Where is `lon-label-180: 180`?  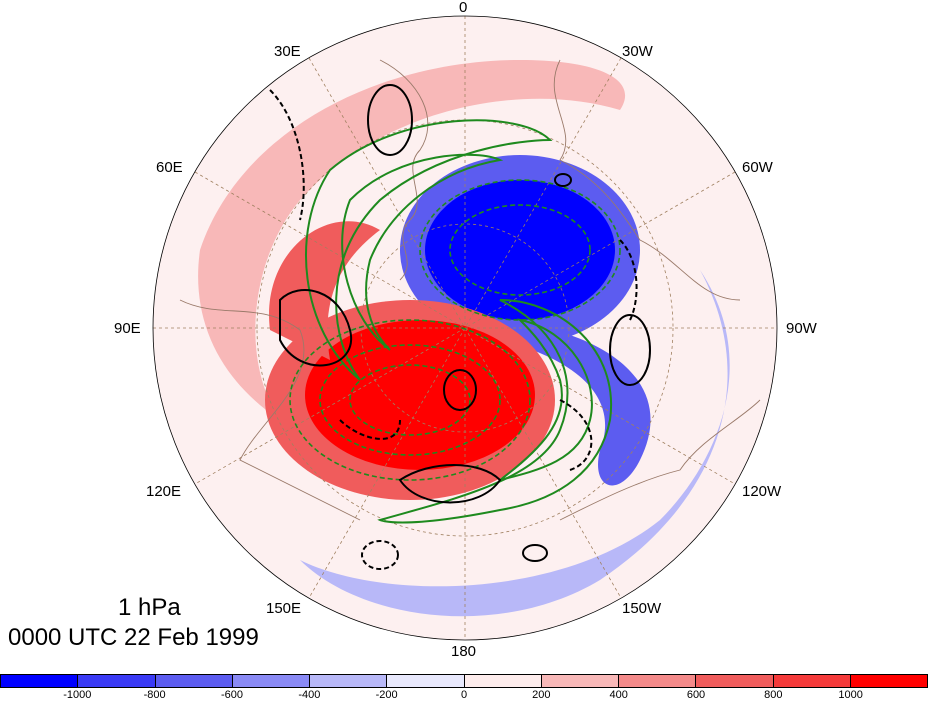
lon-label-180: 180 is located at coordinates (464, 651).